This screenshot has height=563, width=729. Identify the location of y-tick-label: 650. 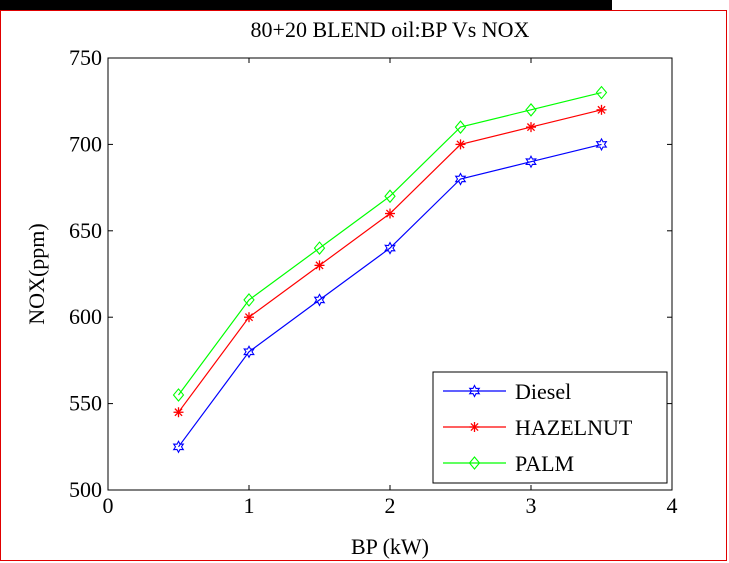
(85, 230).